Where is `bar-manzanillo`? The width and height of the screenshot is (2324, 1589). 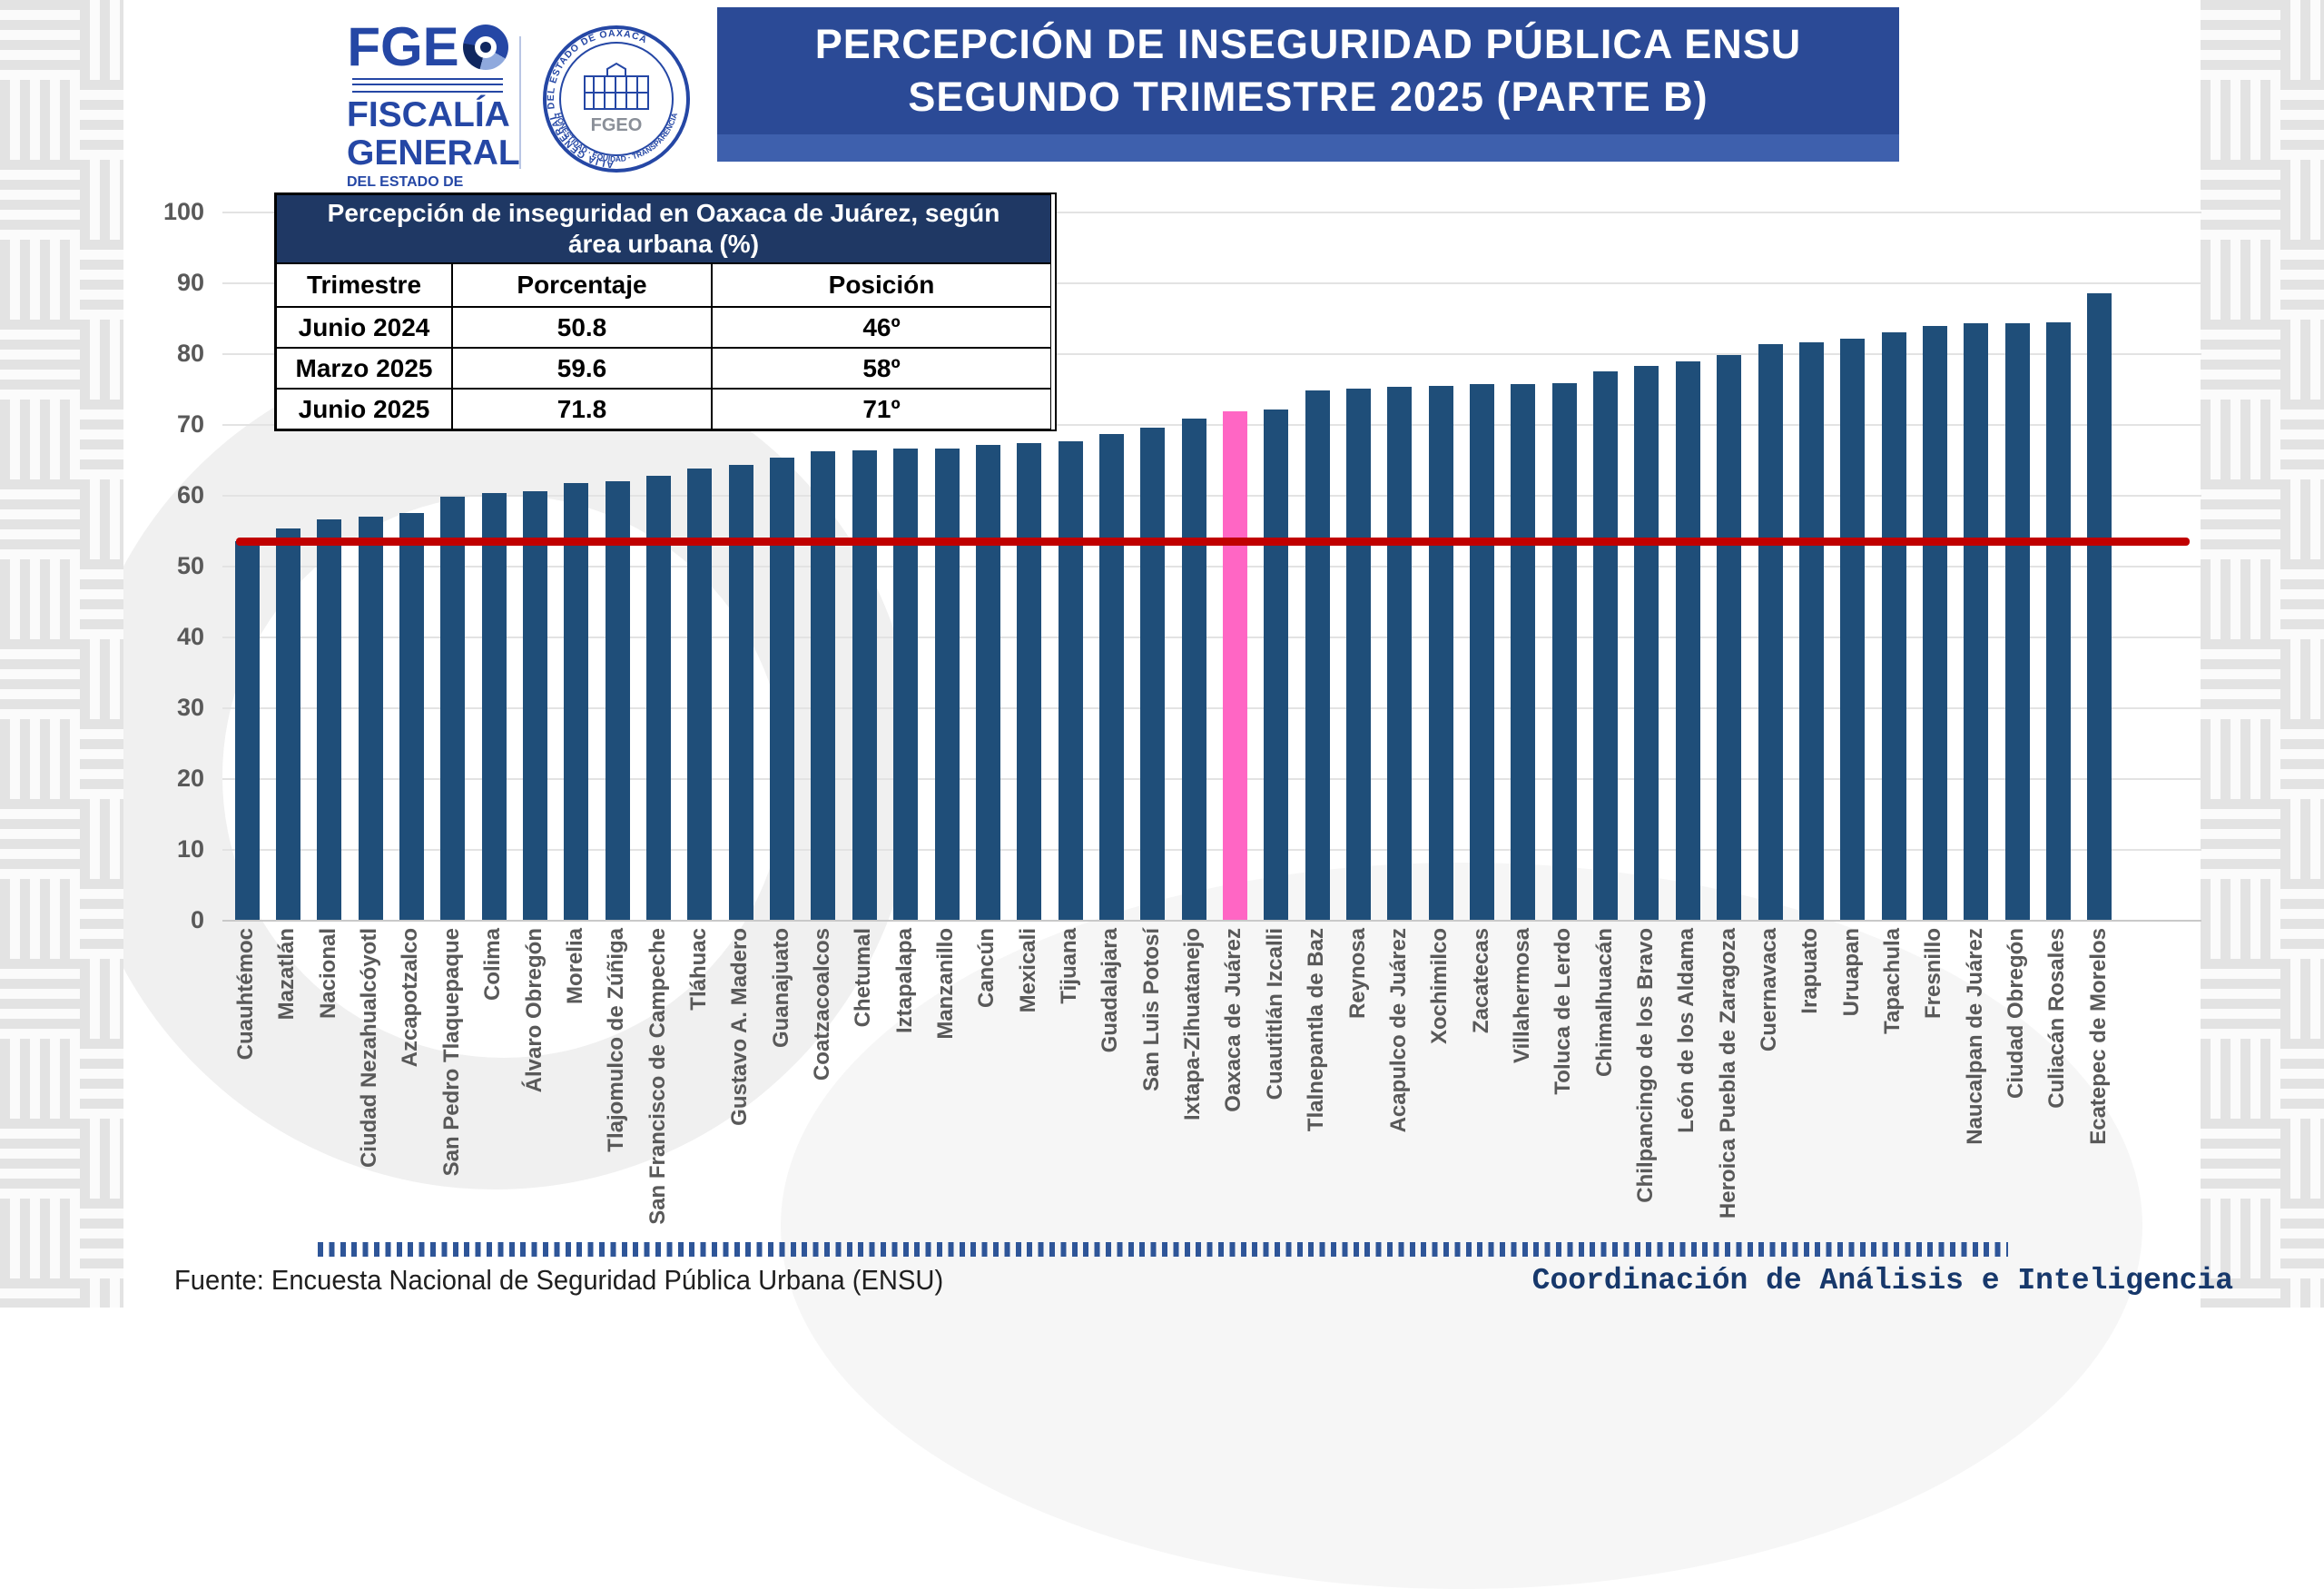
bar-manzanillo is located at coordinates (947, 684).